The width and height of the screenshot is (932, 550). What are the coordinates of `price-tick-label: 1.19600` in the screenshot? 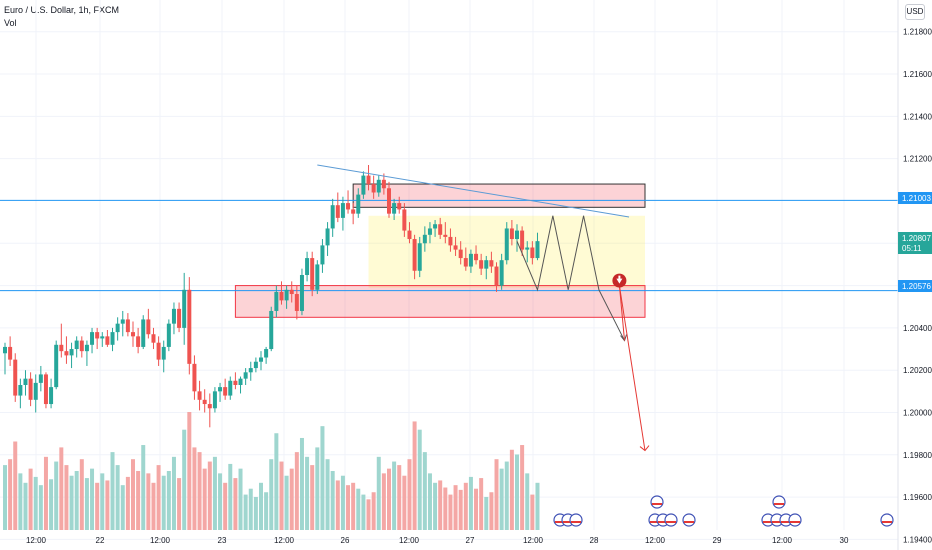 It's located at (917, 497).